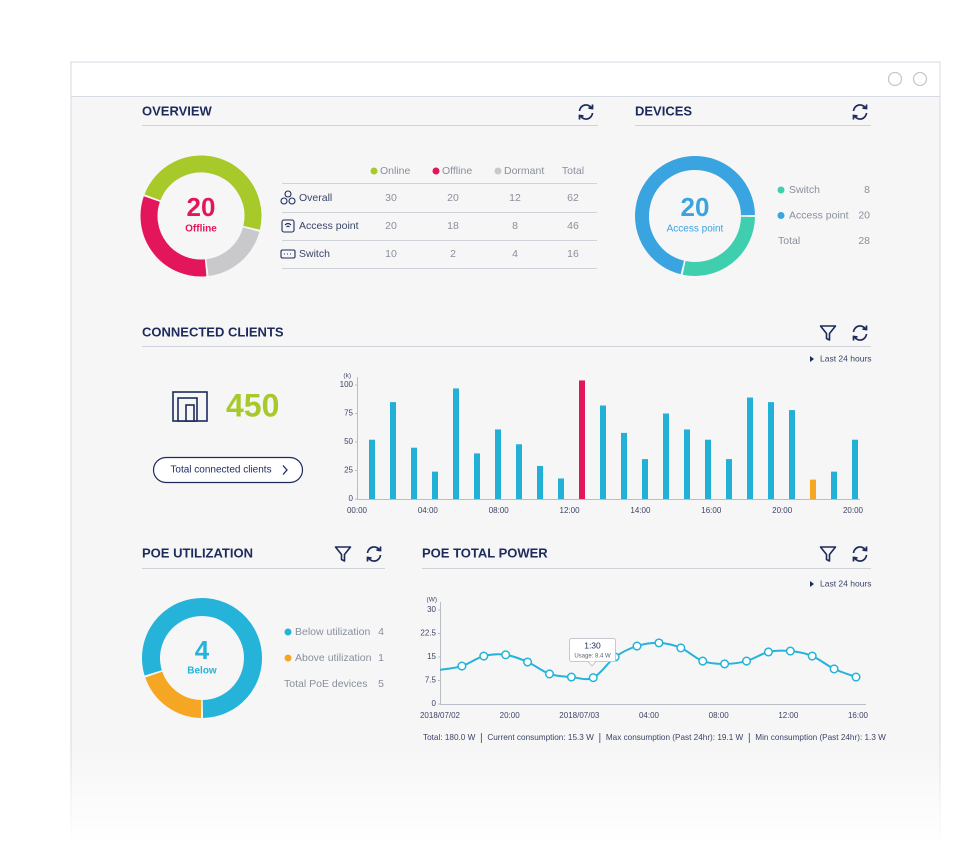 The width and height of the screenshot is (980, 850). Describe the element at coordinates (201, 207) in the screenshot. I see `donut-center-value: 20` at that location.